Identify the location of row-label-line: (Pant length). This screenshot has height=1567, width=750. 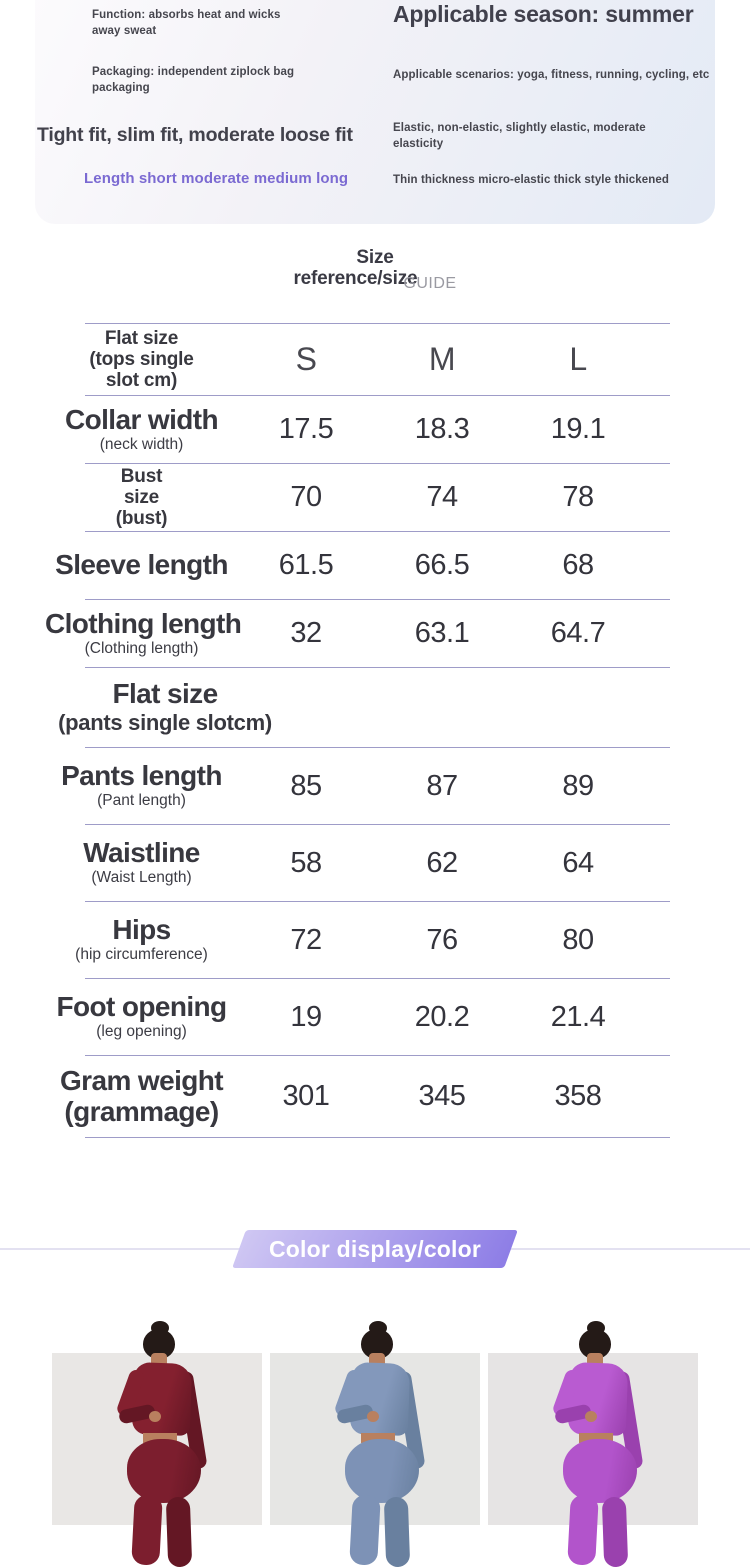
(141, 801).